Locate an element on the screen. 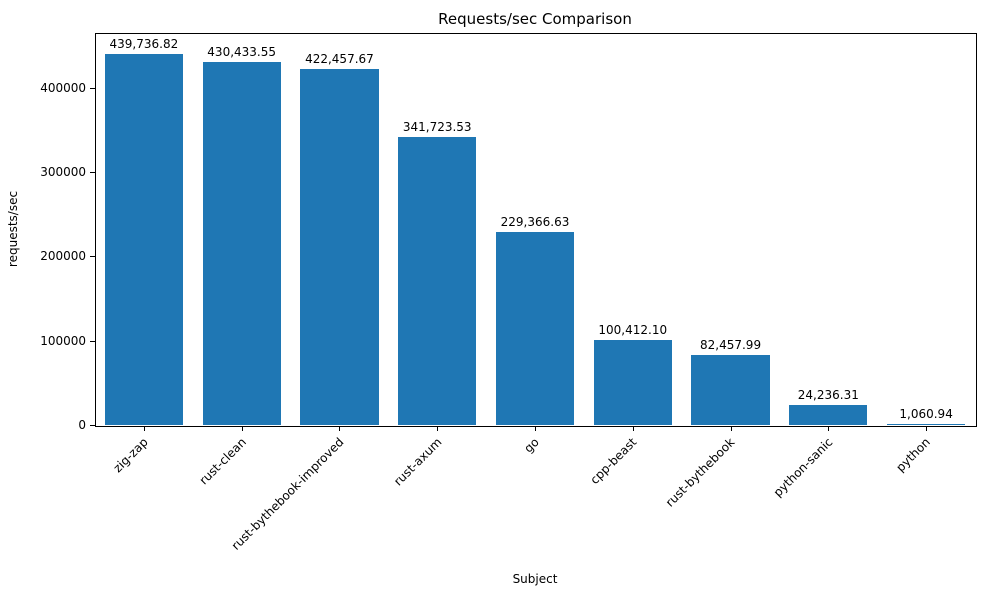  y-axis-tick-label: 100000 is located at coordinates (63, 340).